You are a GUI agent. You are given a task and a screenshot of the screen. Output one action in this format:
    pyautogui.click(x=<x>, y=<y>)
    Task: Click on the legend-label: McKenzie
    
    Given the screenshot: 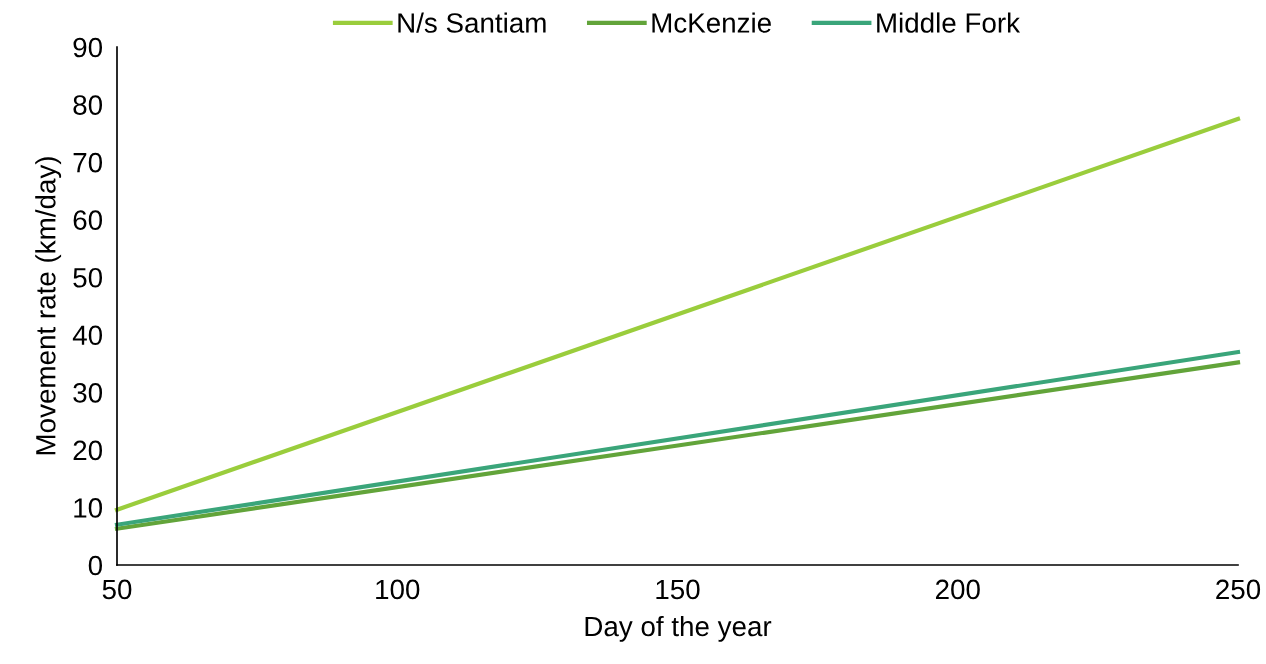 What is the action you would take?
    pyautogui.click(x=711, y=22)
    